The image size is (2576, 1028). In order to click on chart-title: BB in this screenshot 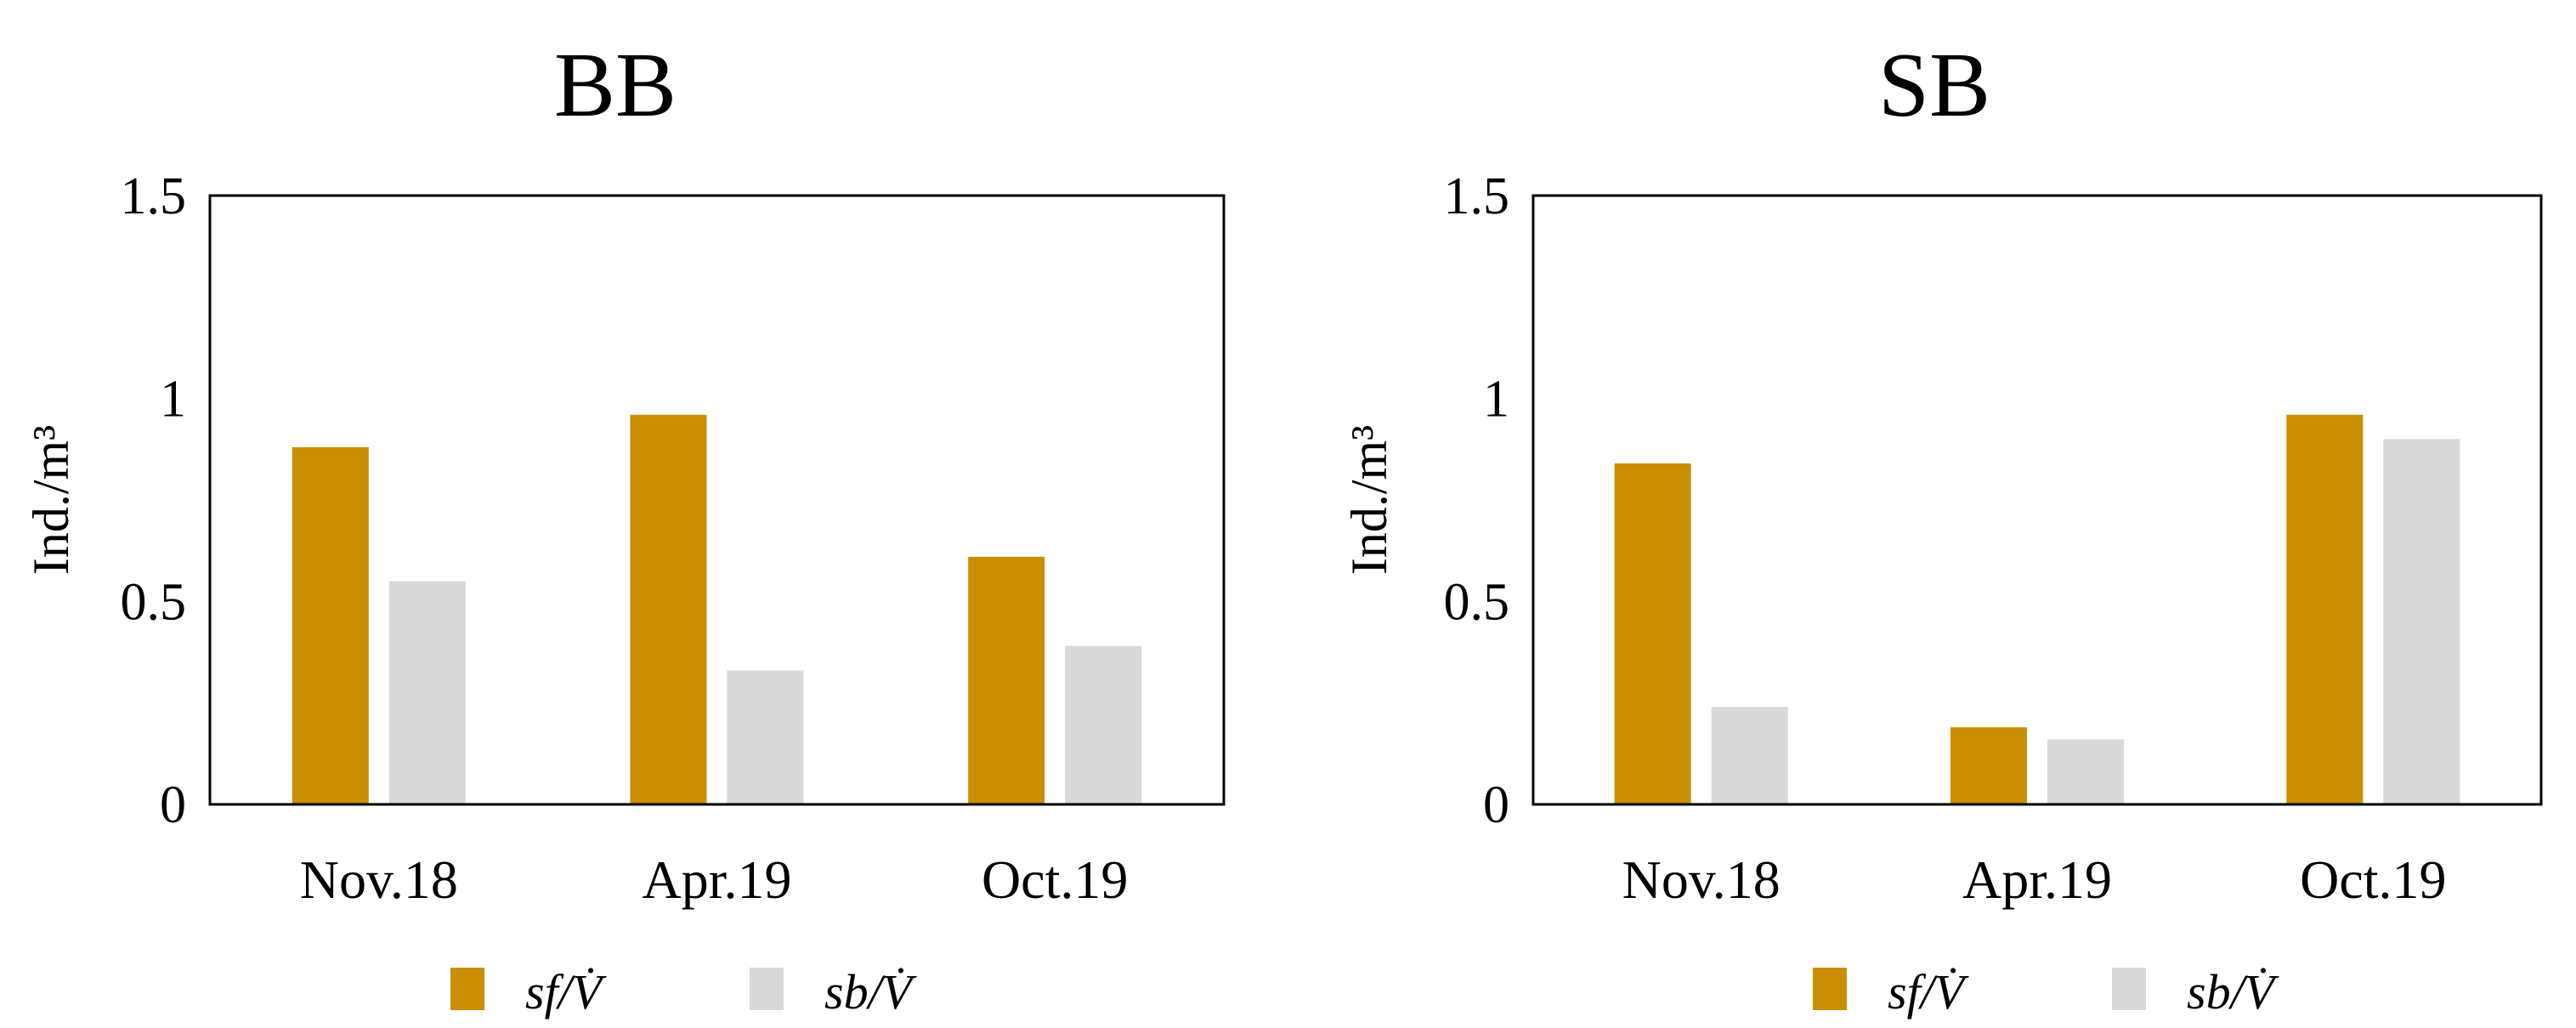, I will do `click(615, 86)`.